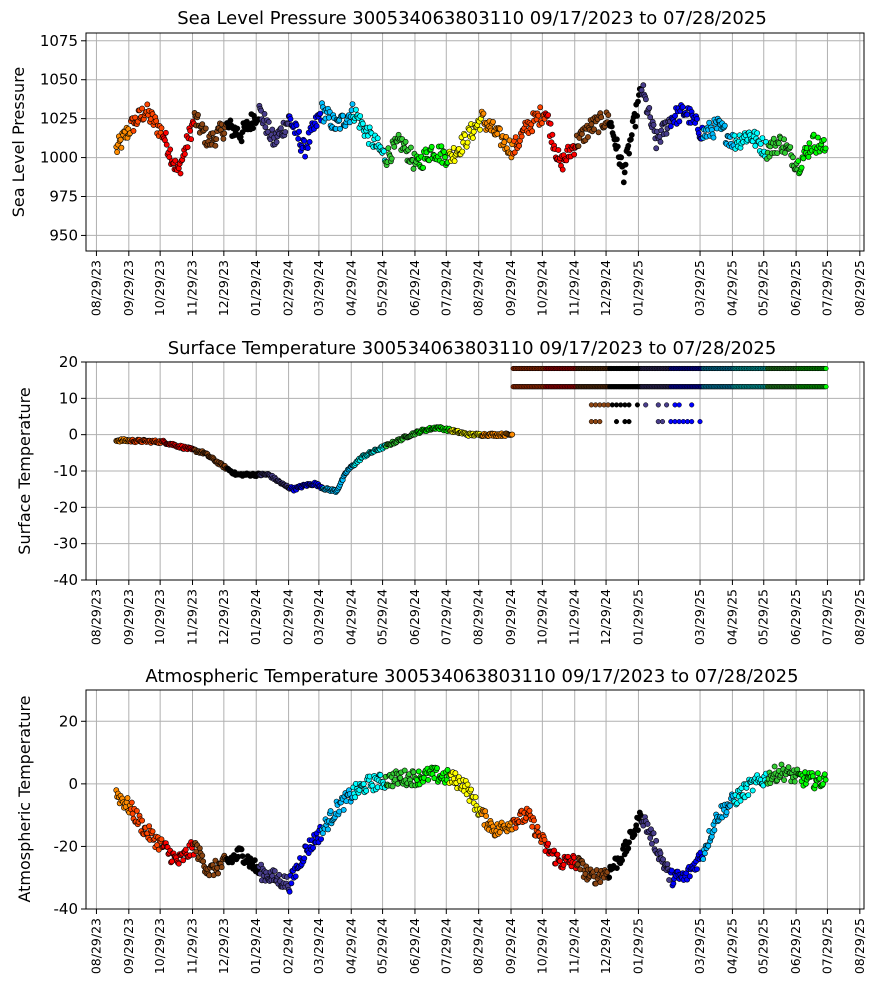 The width and height of the screenshot is (877, 996). What do you see at coordinates (350, 617) in the screenshot?
I see `surface-temperature-xtick-label: 04/29/24` at bounding box center [350, 617].